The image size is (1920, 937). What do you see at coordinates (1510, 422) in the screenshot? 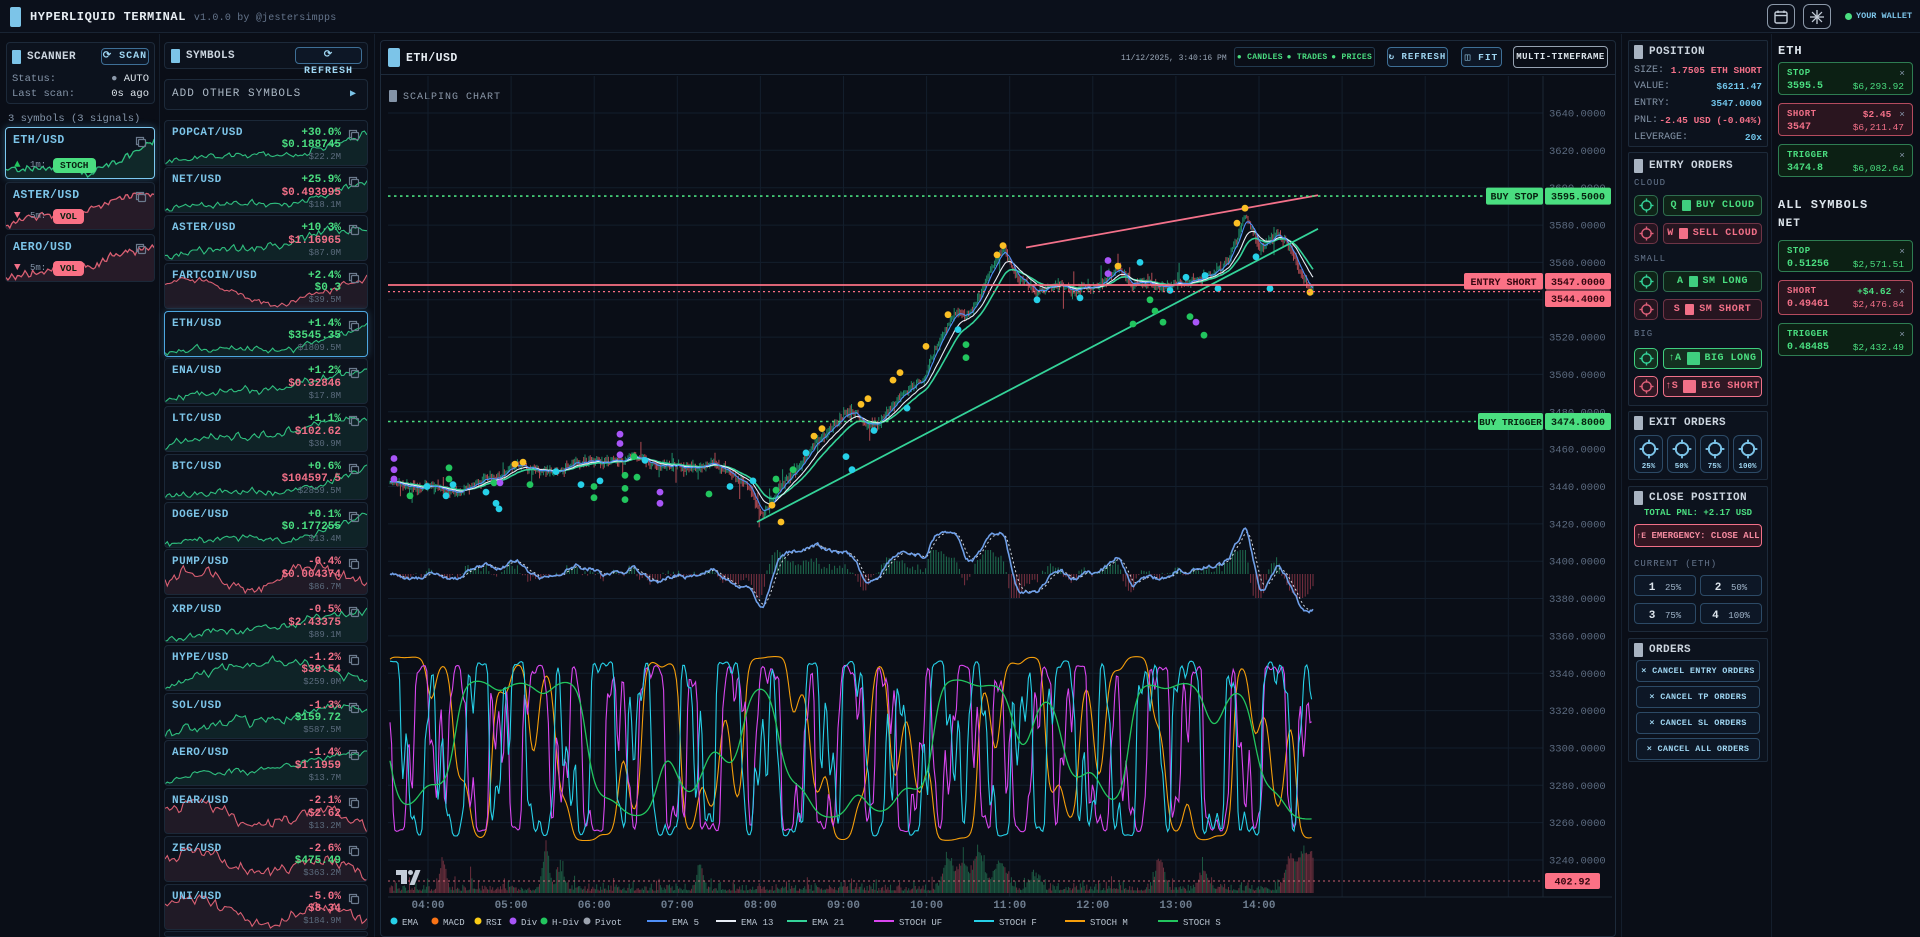
I see `svg-text: BUY TRIGGER` at bounding box center [1510, 422].